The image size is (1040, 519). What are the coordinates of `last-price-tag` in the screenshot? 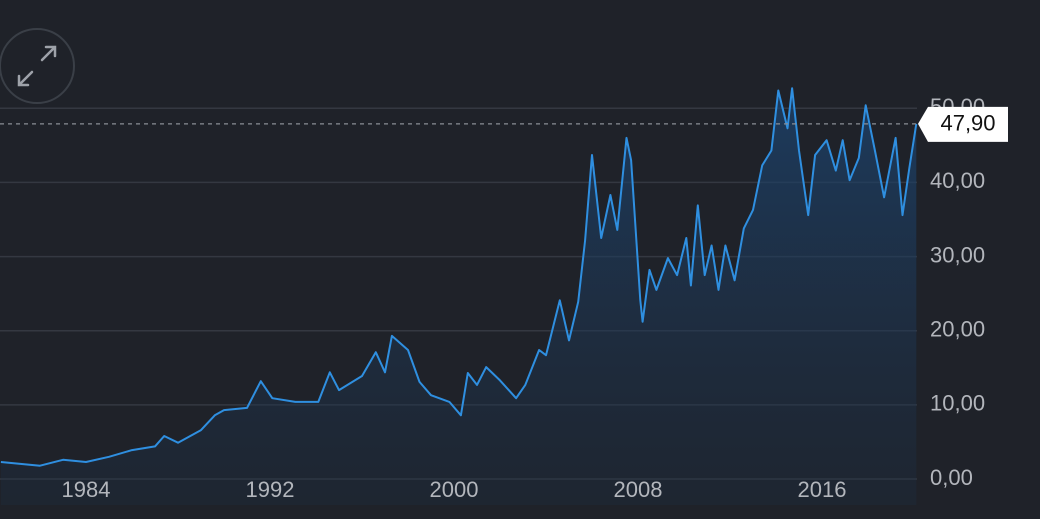 It's located at (963, 124).